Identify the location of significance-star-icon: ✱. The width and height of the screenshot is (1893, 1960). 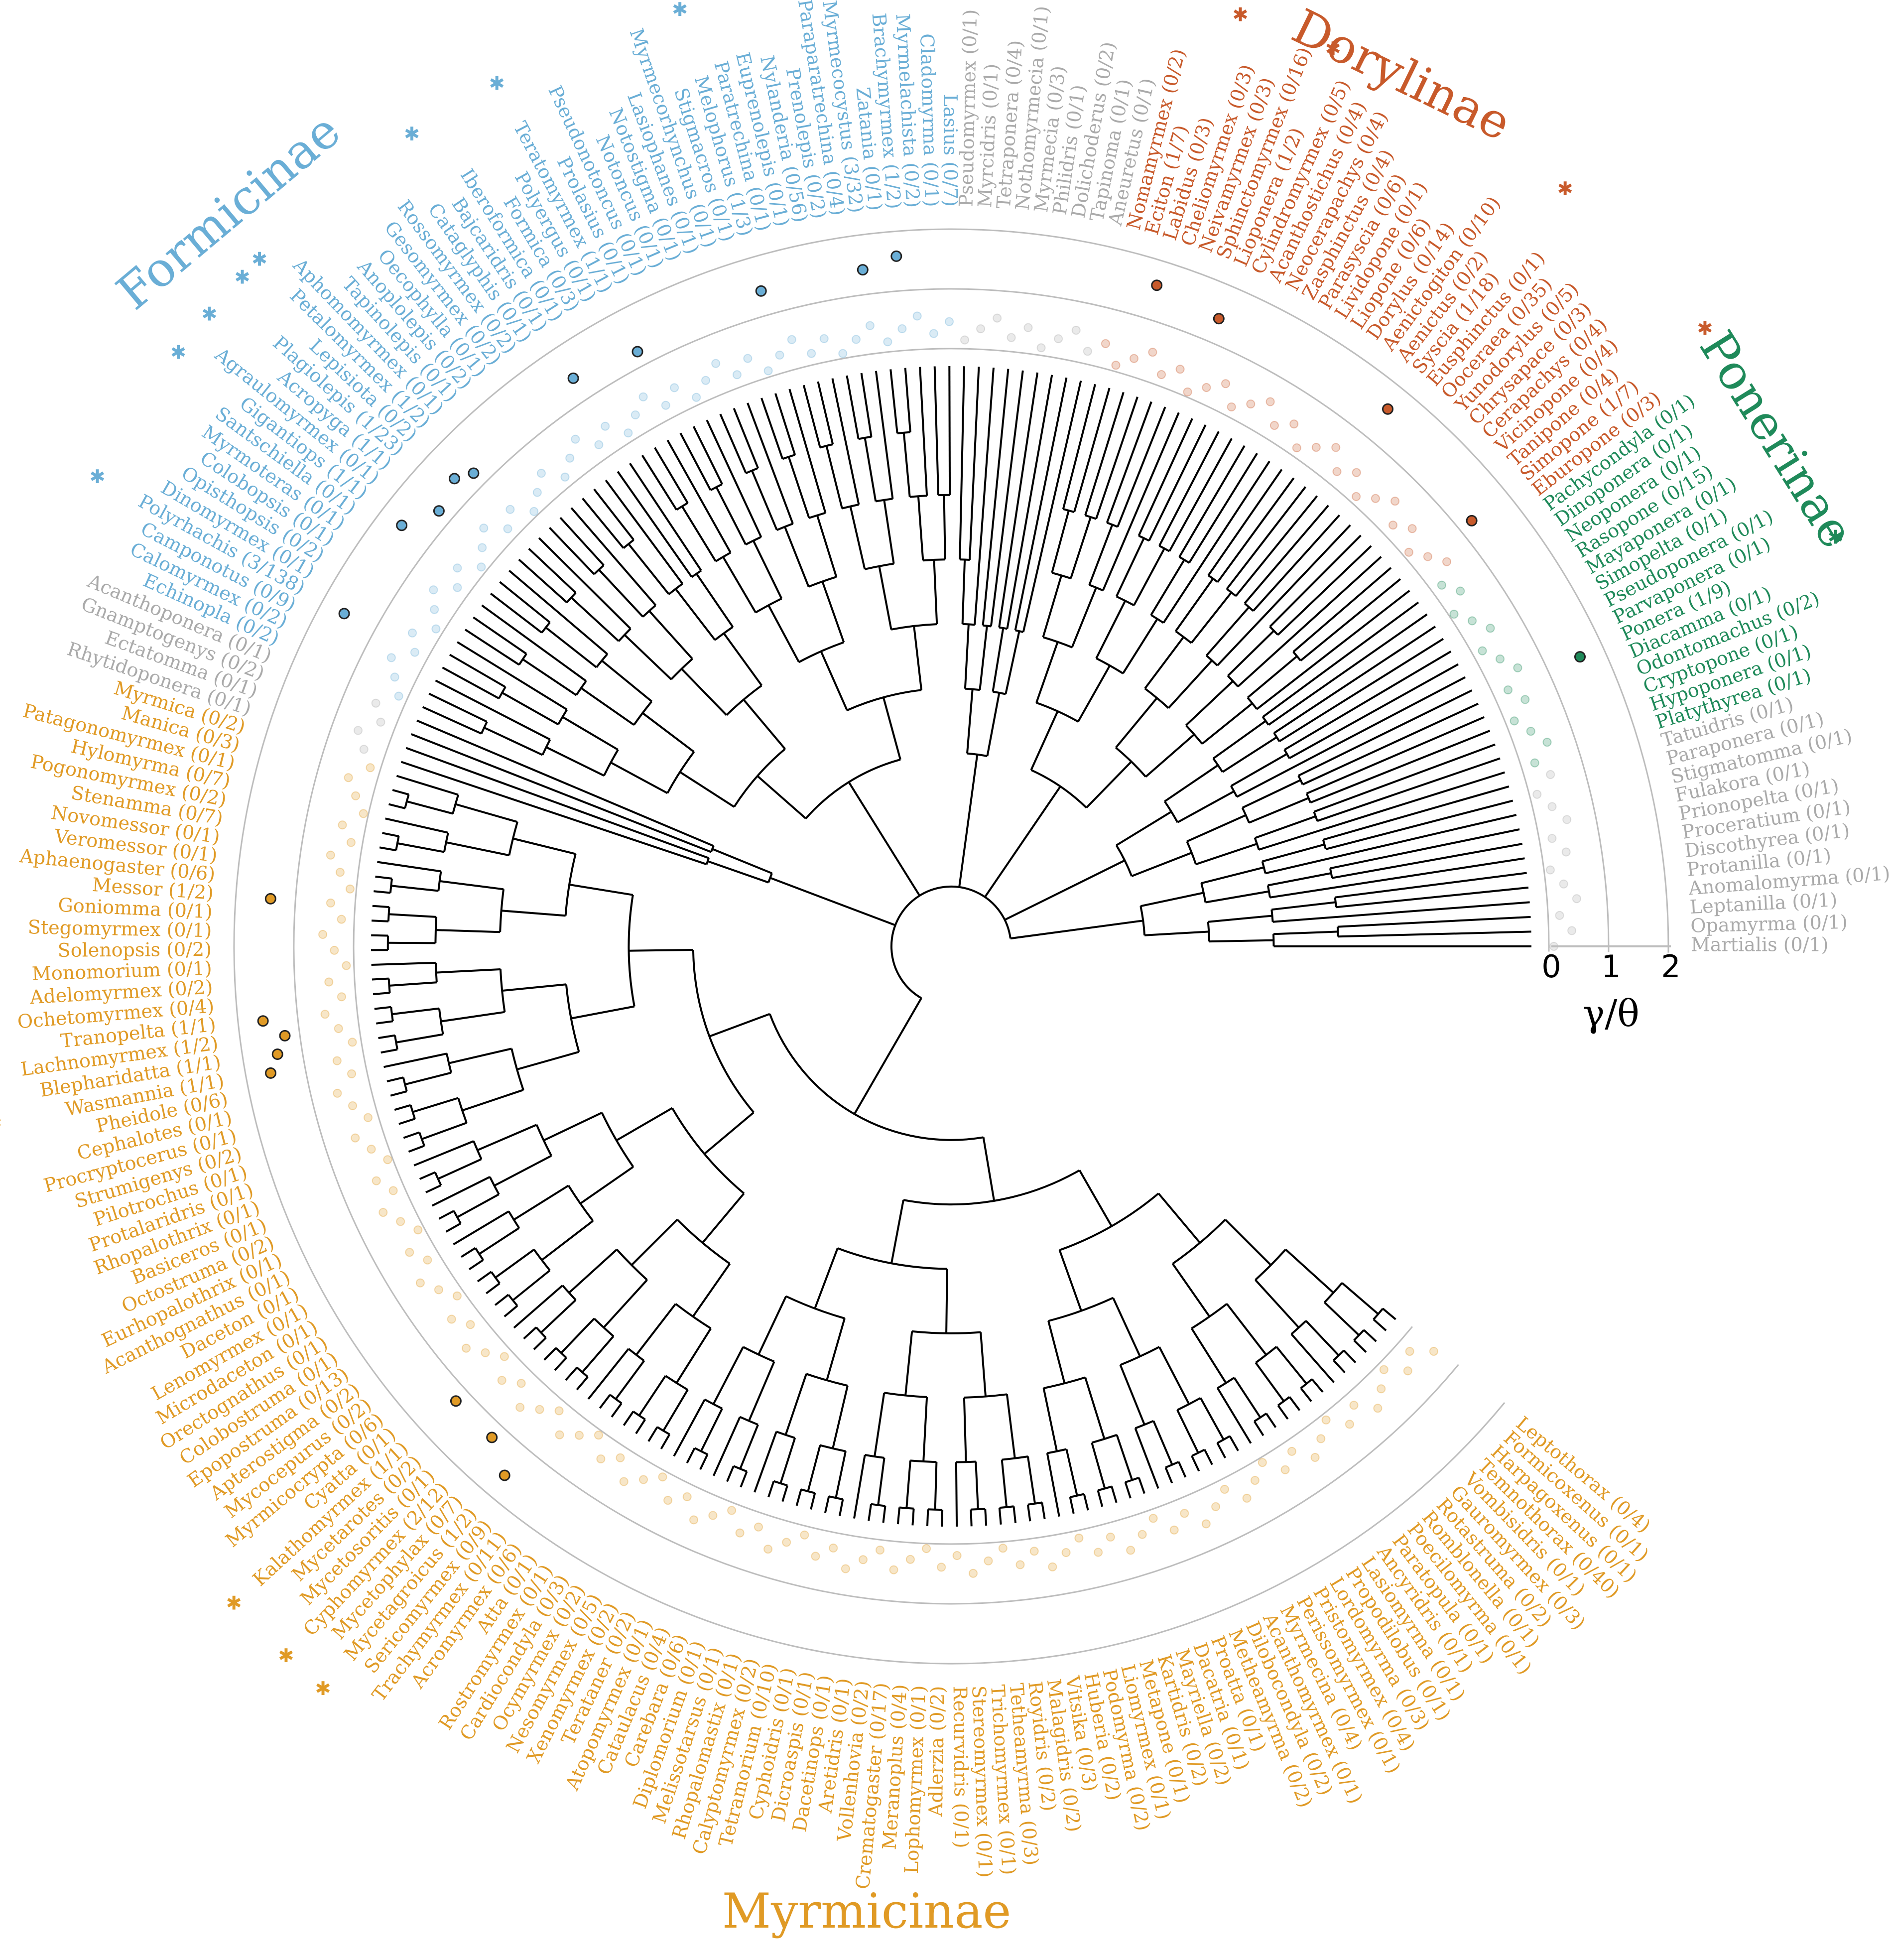
(680, 10).